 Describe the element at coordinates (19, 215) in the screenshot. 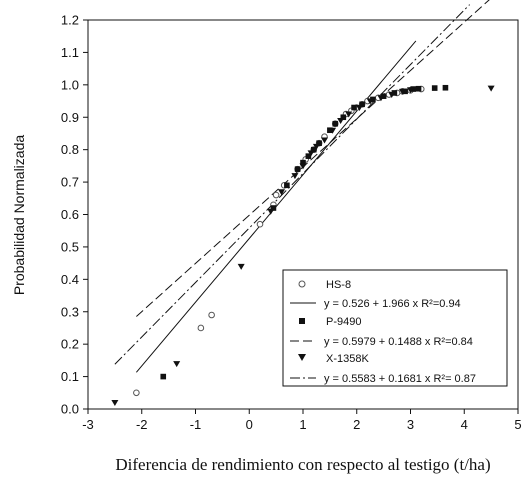

I see `y-axis-label: Probabilidad Normalizada` at that location.